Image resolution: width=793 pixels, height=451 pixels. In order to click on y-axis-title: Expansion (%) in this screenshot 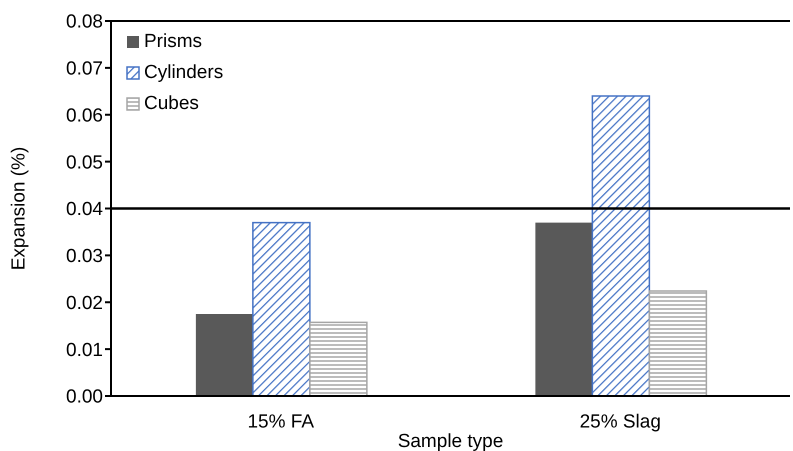, I will do `click(19, 208)`.